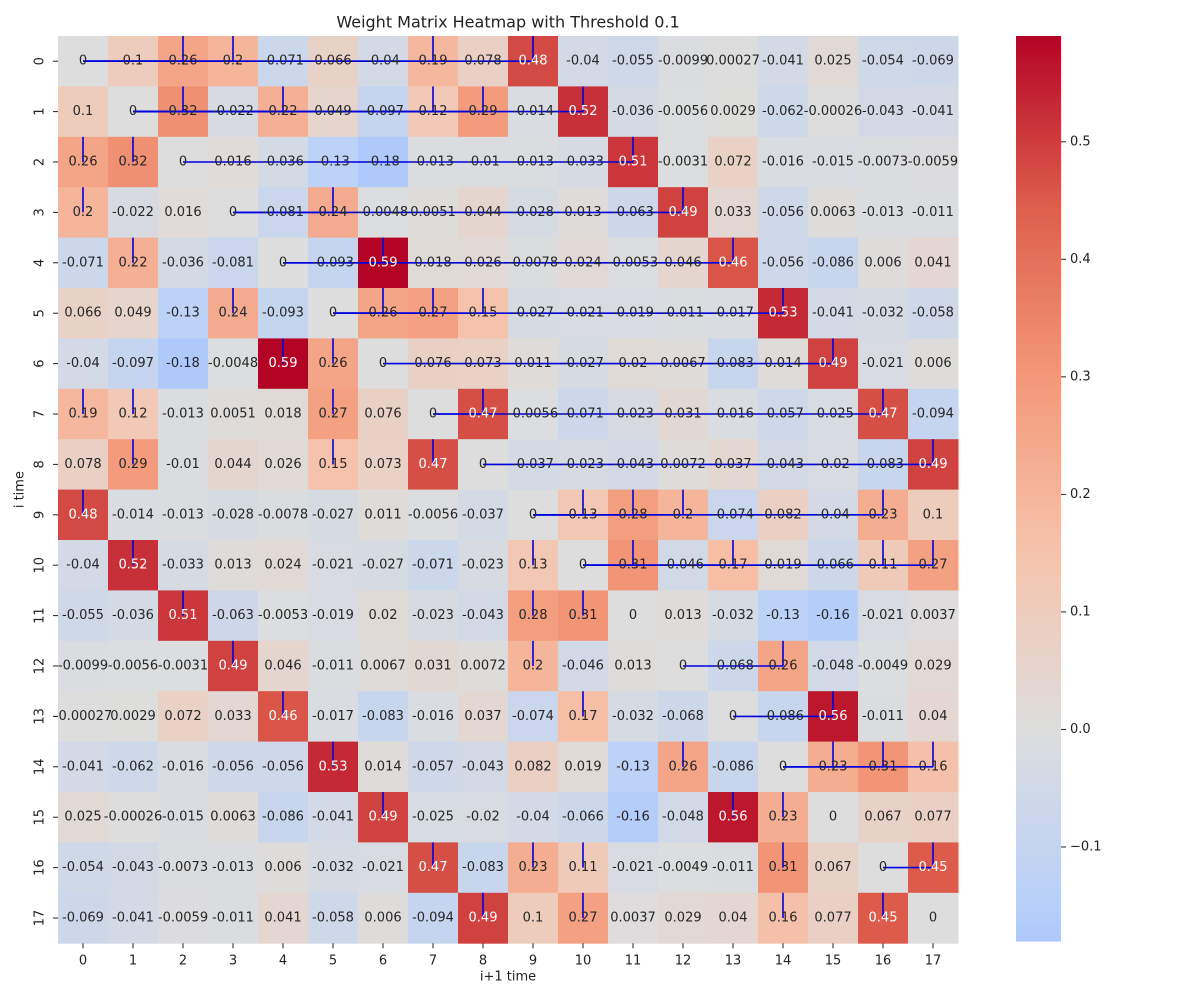 The height and width of the screenshot is (1000, 1200). Describe the element at coordinates (633, 262) in the screenshot. I see `cell-value-label: -0.0053` at that location.